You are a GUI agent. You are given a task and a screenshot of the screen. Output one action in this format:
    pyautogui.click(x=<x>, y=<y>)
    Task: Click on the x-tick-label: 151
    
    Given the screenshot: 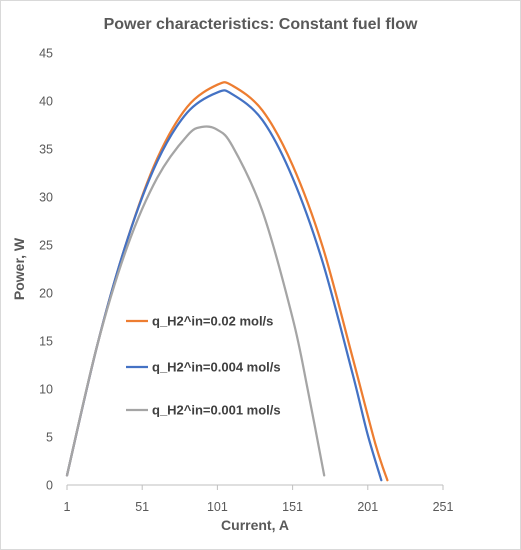 What is the action you would take?
    pyautogui.click(x=292, y=507)
    